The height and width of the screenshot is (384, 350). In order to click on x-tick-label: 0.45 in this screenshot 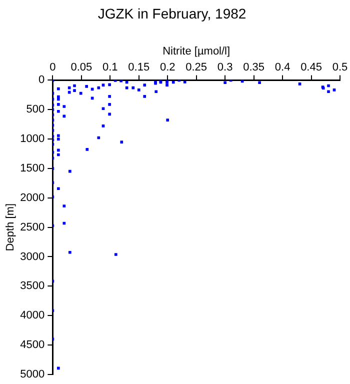, I will do `click(311, 68)`.